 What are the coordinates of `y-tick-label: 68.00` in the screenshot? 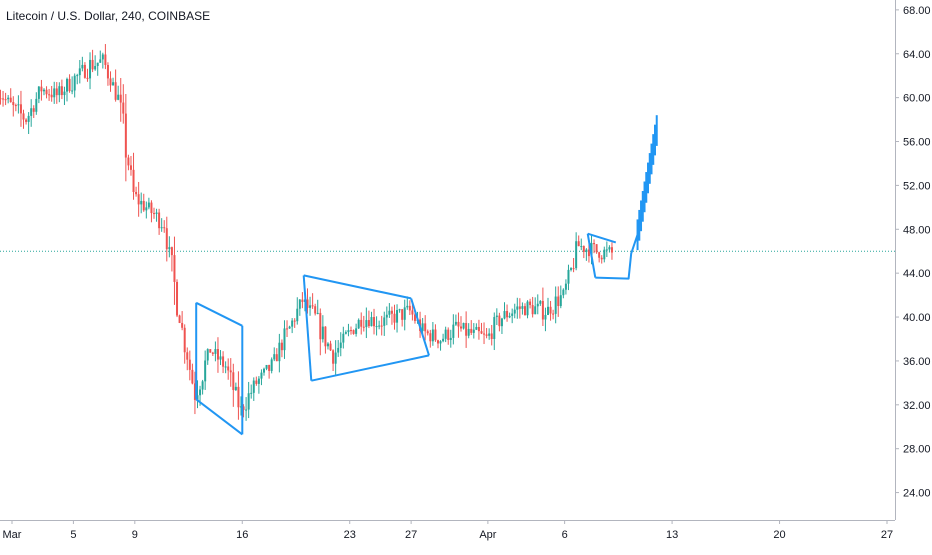 It's located at (917, 11).